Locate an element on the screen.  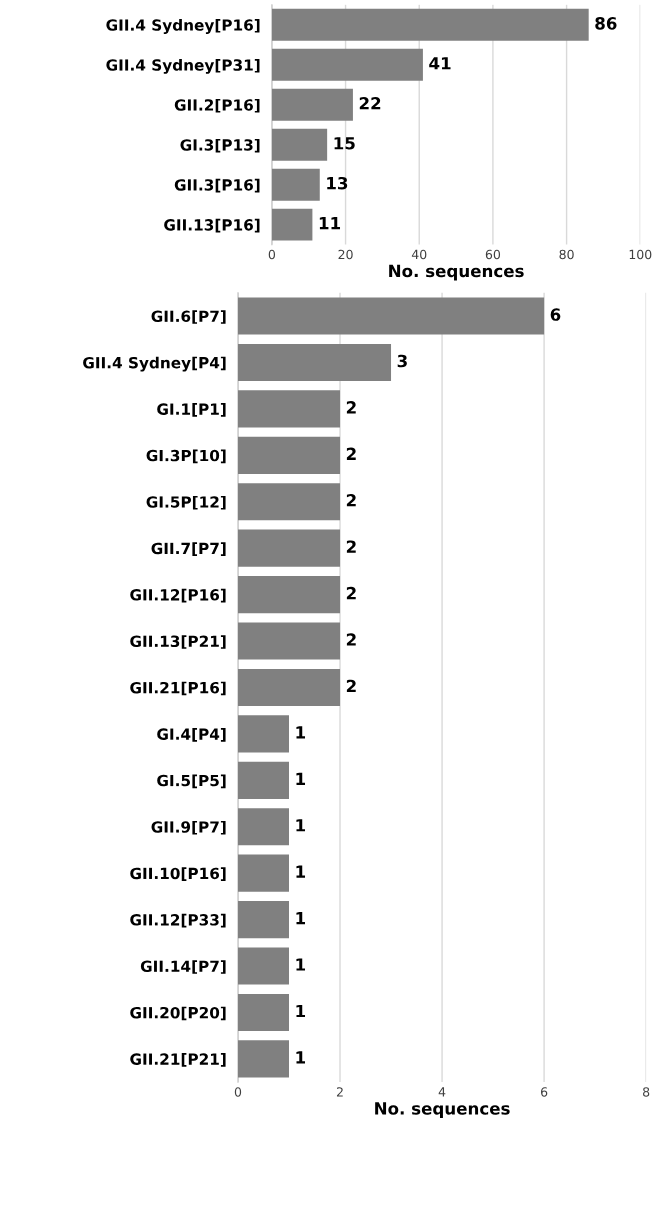
y-tick-label: GII.6[P7] is located at coordinates (188, 317).